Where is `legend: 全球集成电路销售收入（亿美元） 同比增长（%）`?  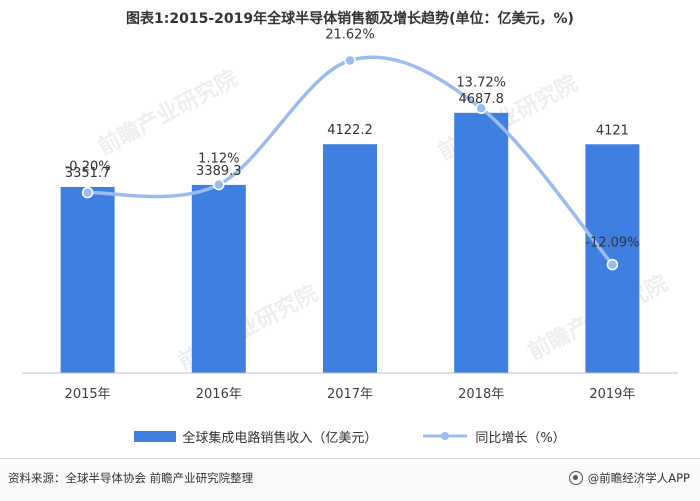 legend: 全球集成电路销售收入（亿美元） 同比增长（%） is located at coordinates (350, 436).